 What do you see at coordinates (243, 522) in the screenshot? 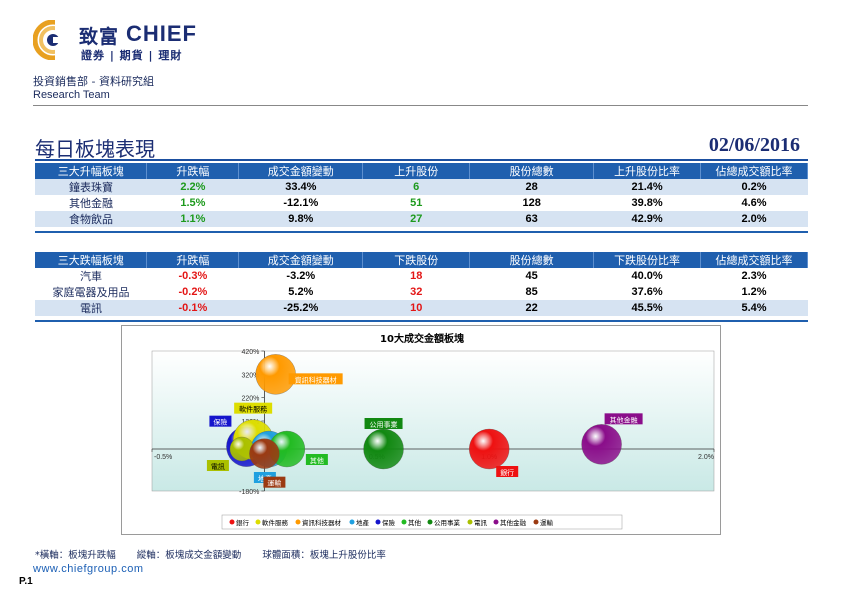
I see `legend-label: 銀行` at bounding box center [243, 522].